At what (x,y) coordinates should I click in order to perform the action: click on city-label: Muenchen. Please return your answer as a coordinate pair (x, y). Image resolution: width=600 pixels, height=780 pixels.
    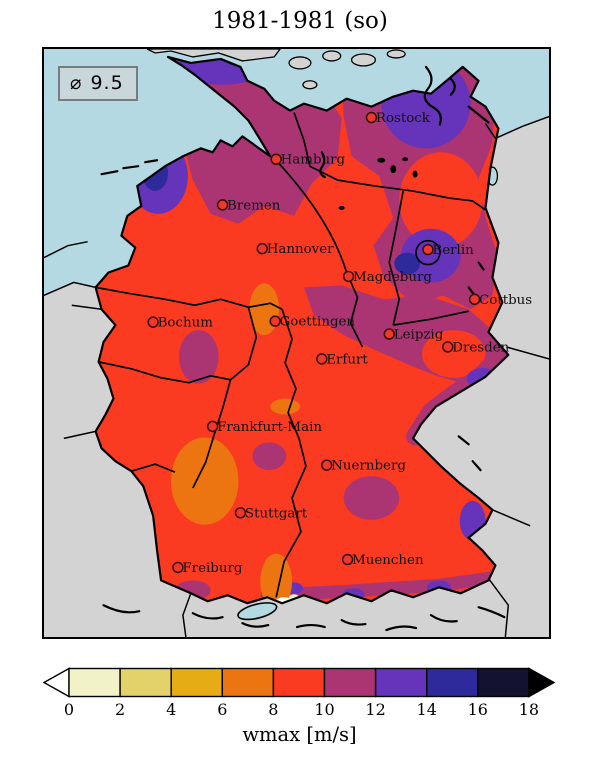
    Looking at the image, I should click on (388, 560).